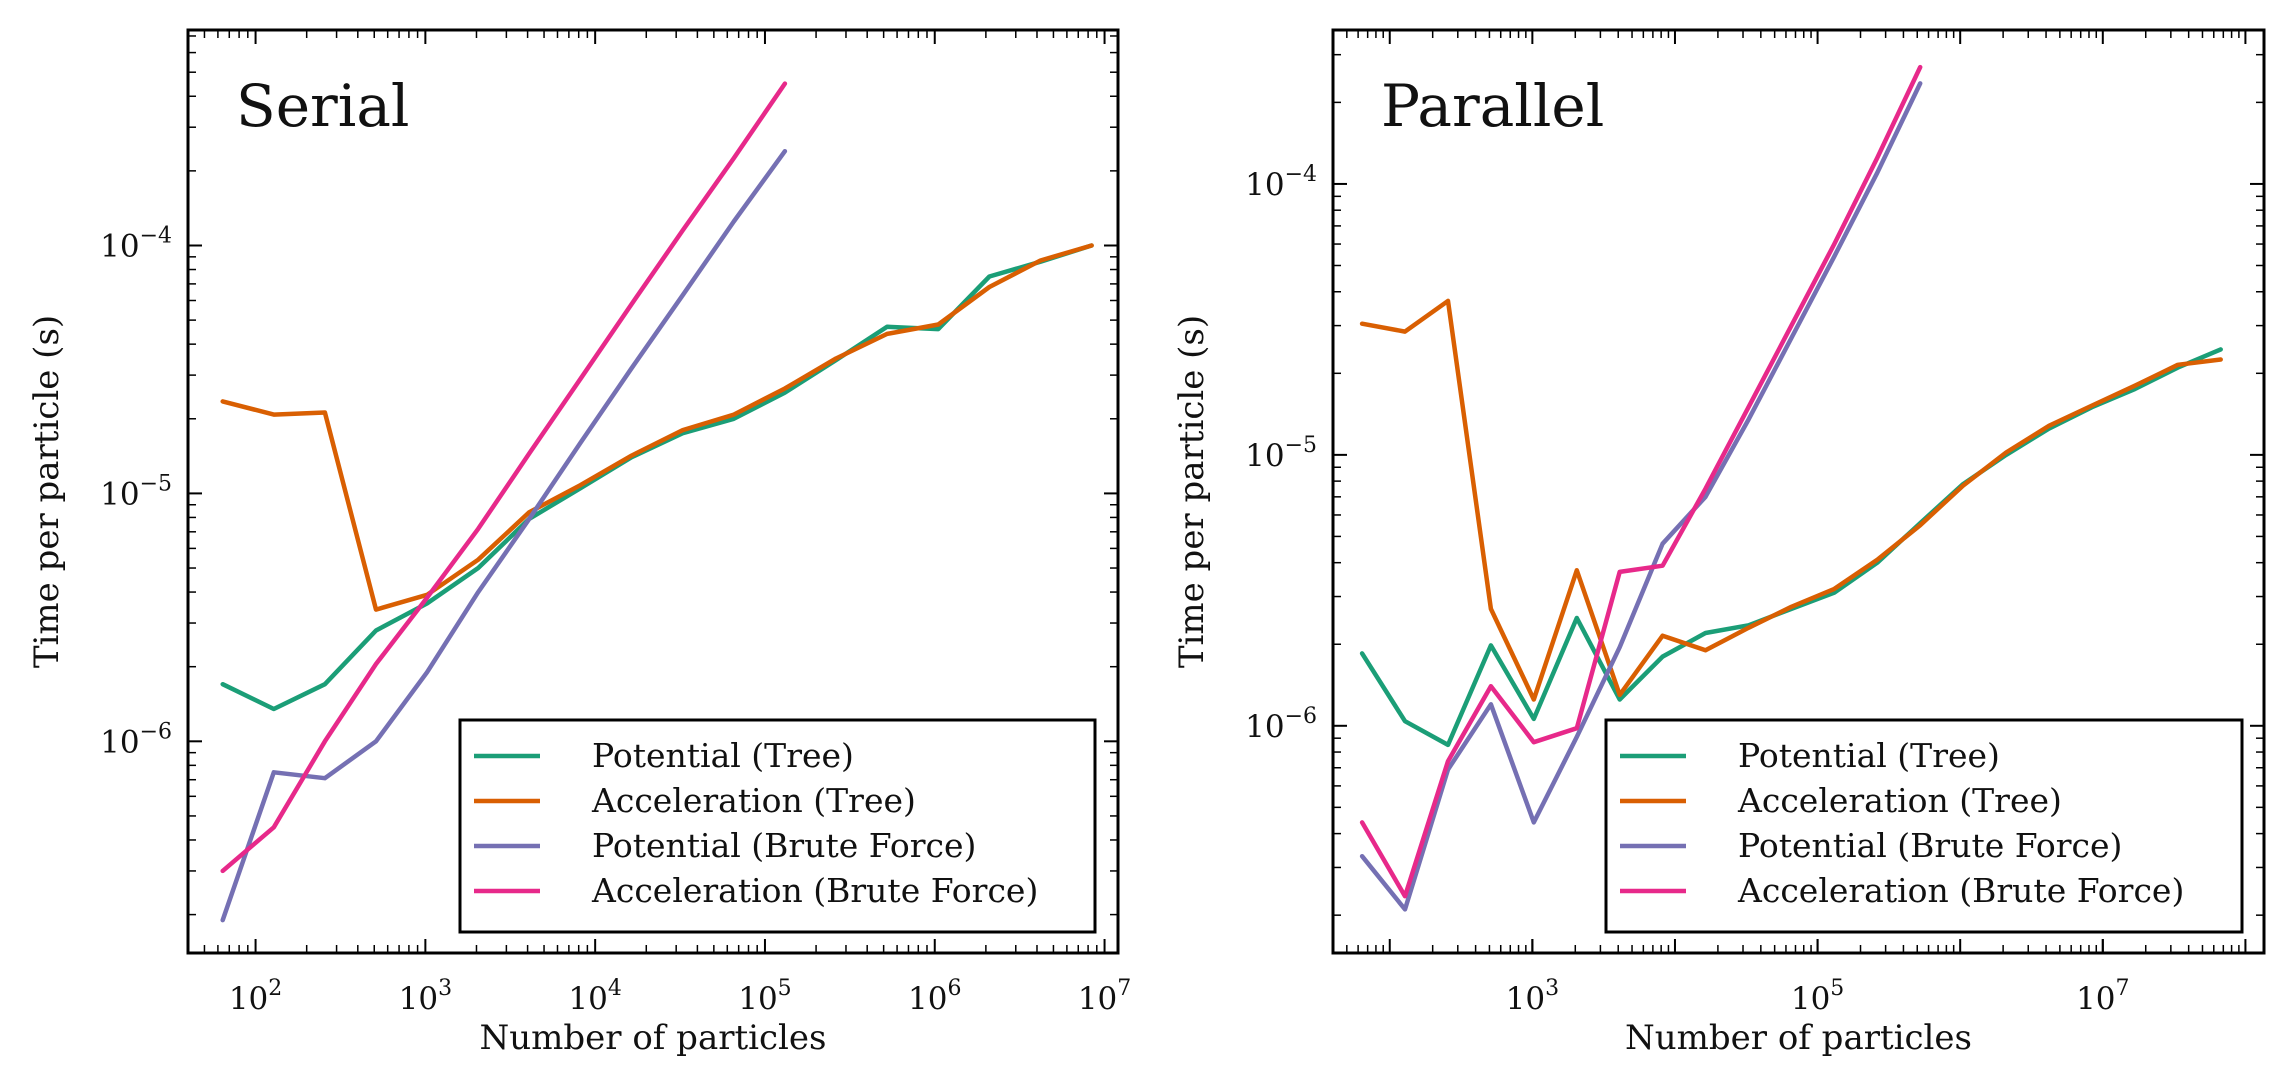  What do you see at coordinates (1104, 996) in the screenshot?
I see `serial-x-tick-label: 10⁷` at bounding box center [1104, 996].